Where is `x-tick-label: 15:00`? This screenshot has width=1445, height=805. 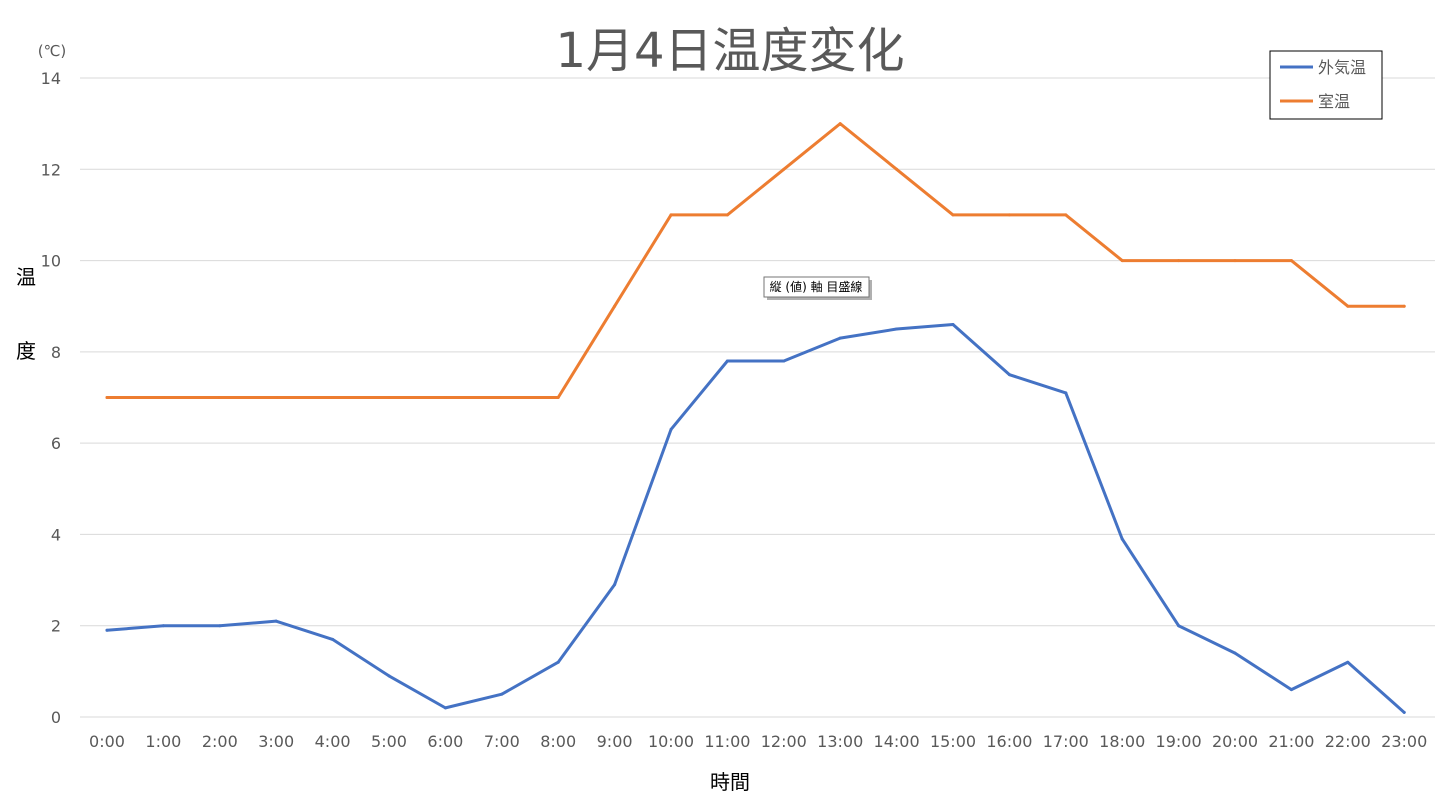 x-tick-label: 15:00 is located at coordinates (953, 741).